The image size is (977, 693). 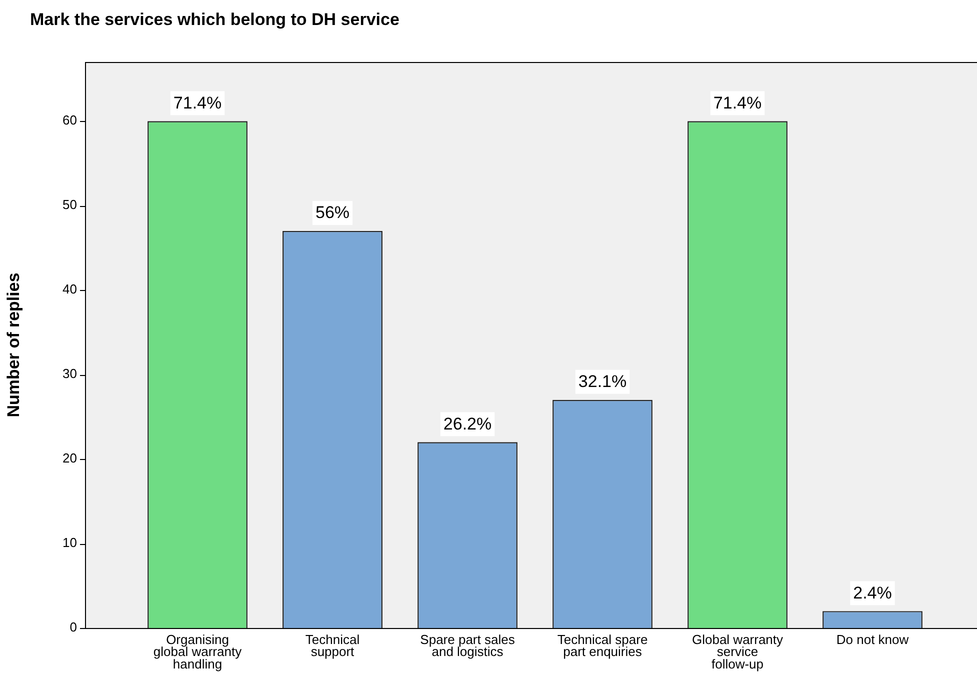 What do you see at coordinates (738, 652) in the screenshot?
I see `x-tick-label: Global warranty service follow-up` at bounding box center [738, 652].